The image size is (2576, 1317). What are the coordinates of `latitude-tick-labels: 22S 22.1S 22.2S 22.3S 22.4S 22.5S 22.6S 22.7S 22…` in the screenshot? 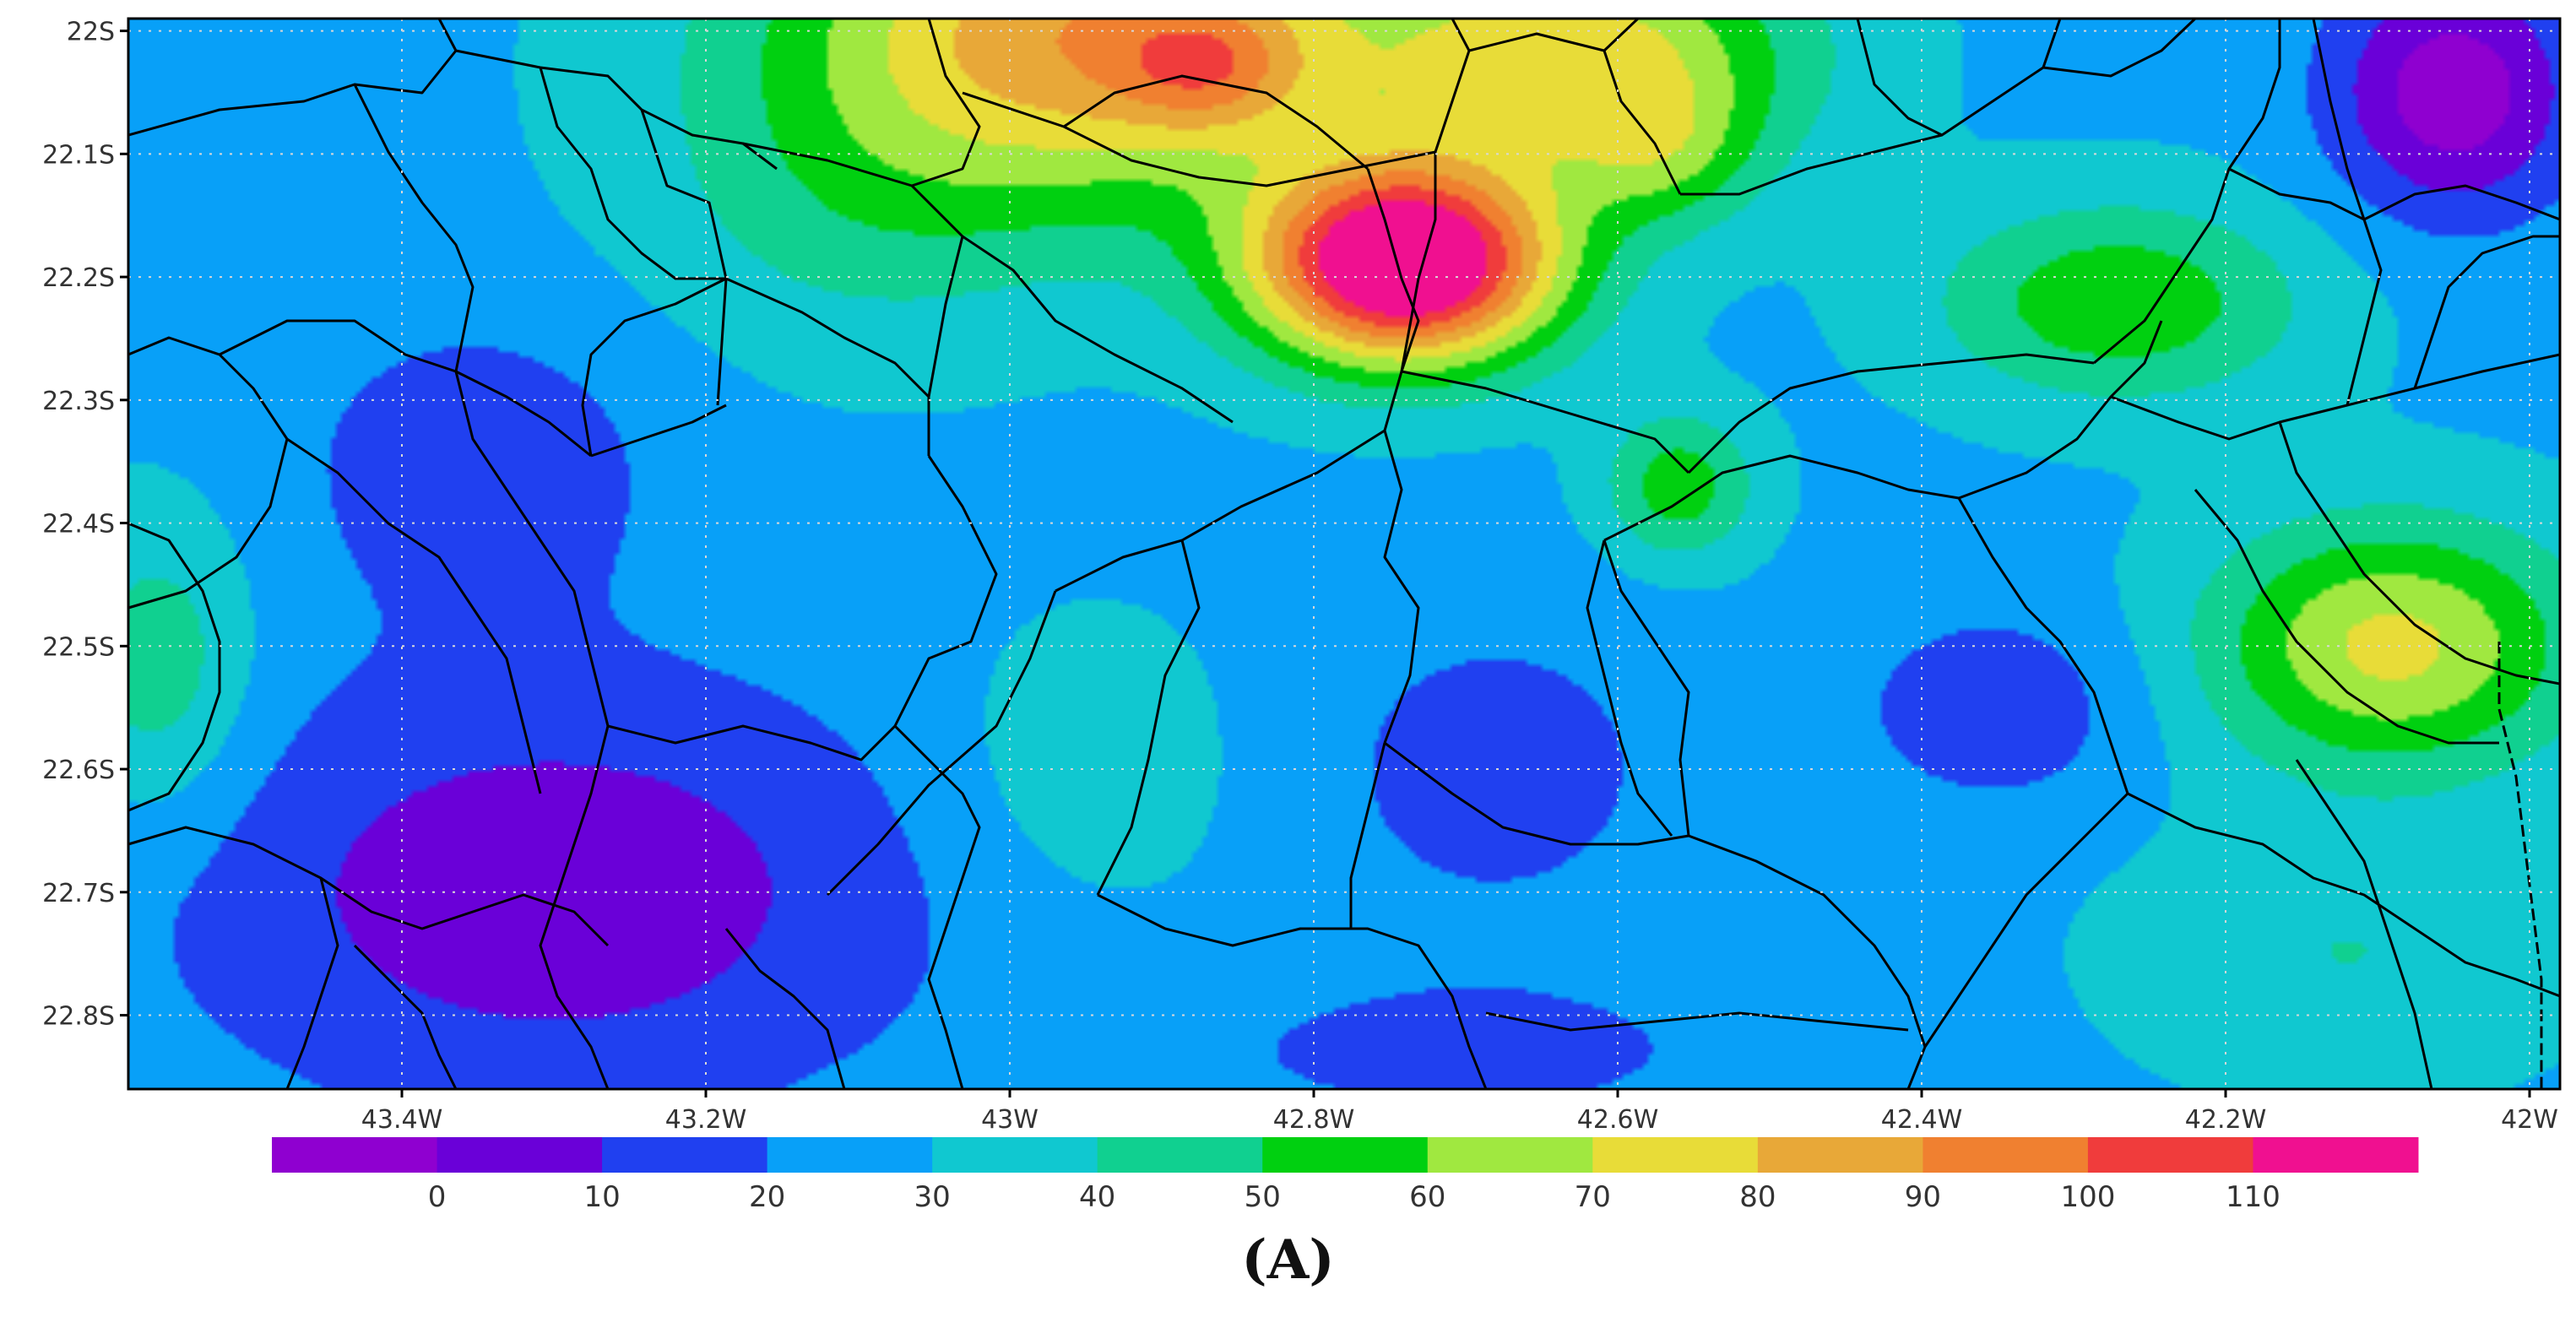 It's located at (85, 525).